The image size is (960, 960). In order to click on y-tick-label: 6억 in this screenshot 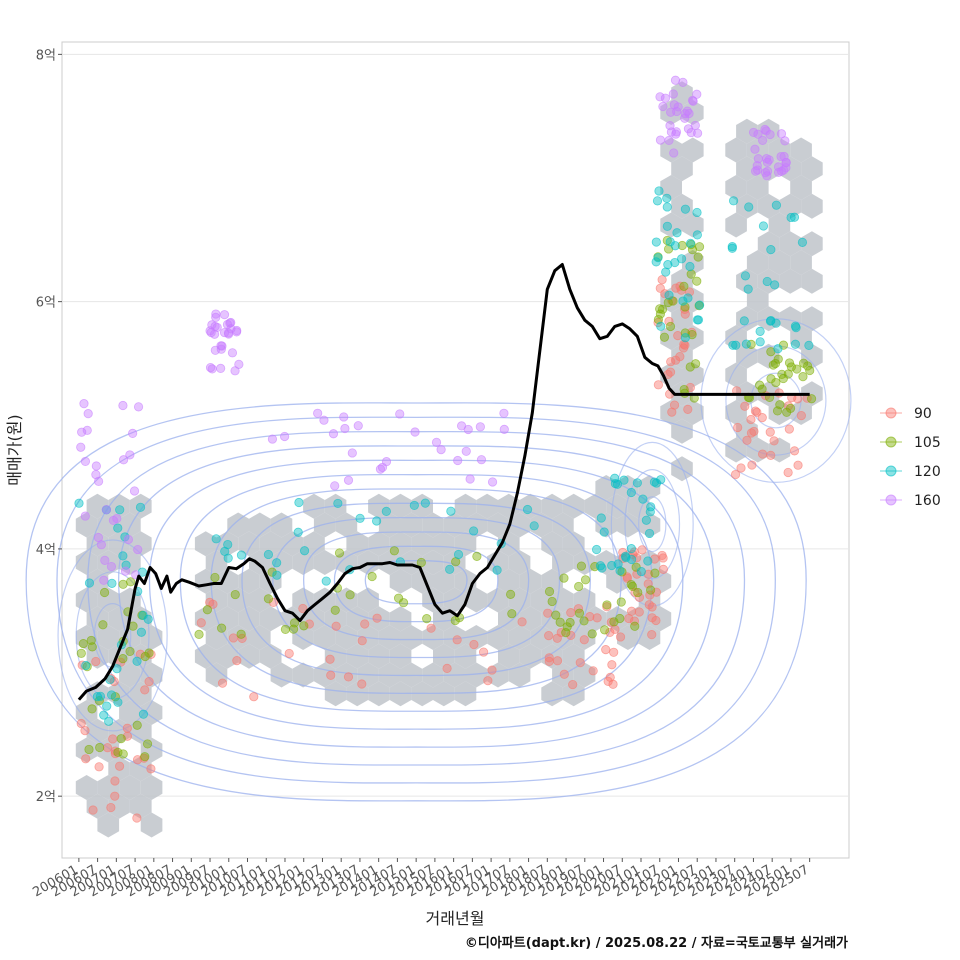, I will do `click(46, 303)`.